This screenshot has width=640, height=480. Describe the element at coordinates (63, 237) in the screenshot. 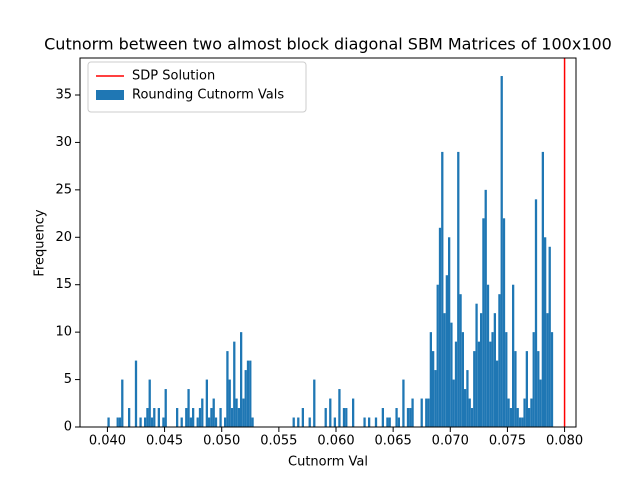

I see `y-tick-label: 20` at that location.